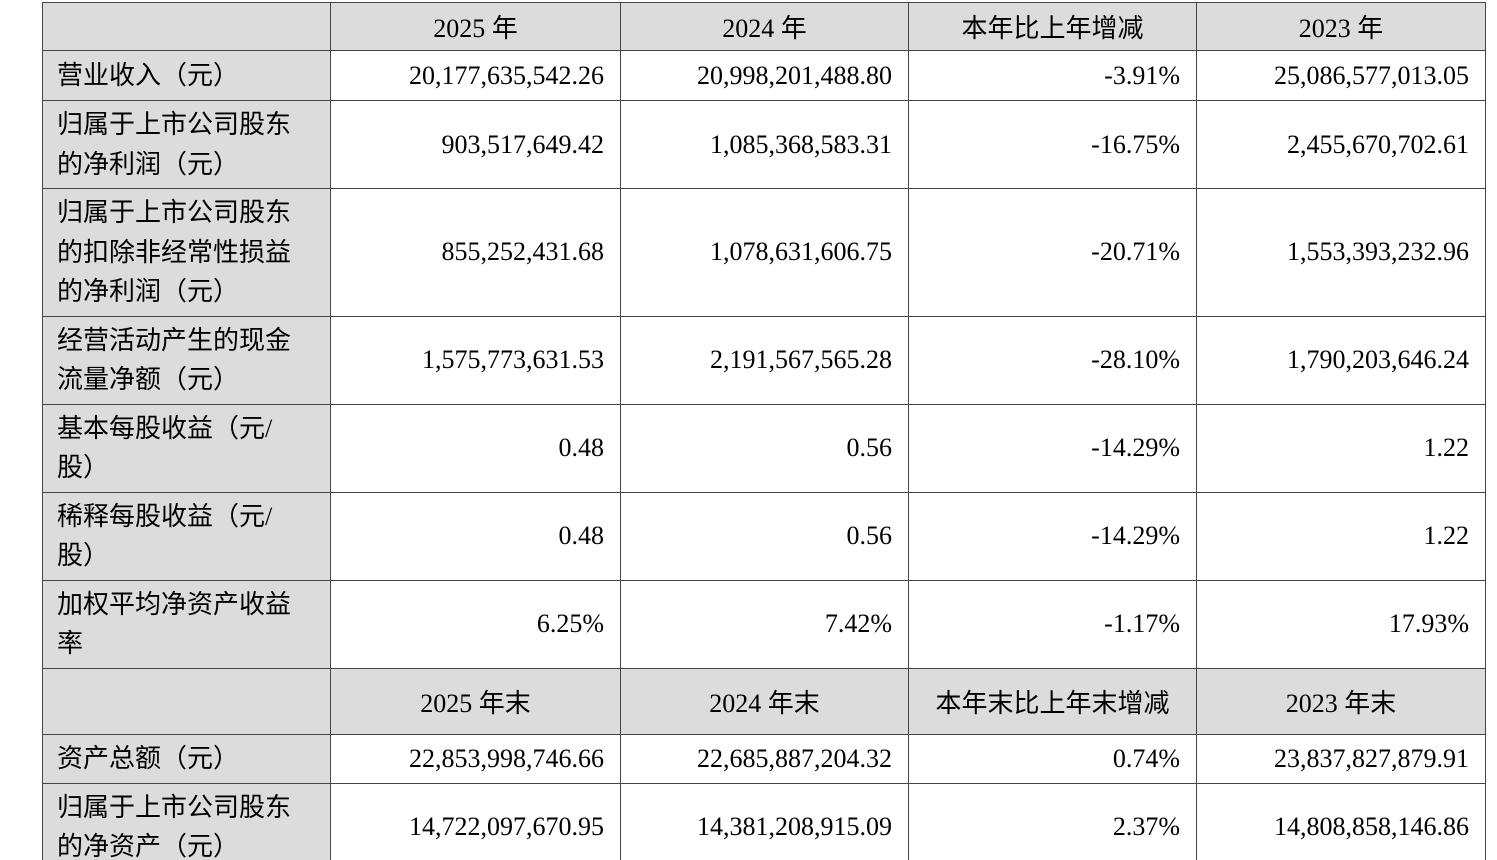 This screenshot has width=1497, height=860. I want to click on cell-2024: 1,078,631,606.75, so click(764, 252).